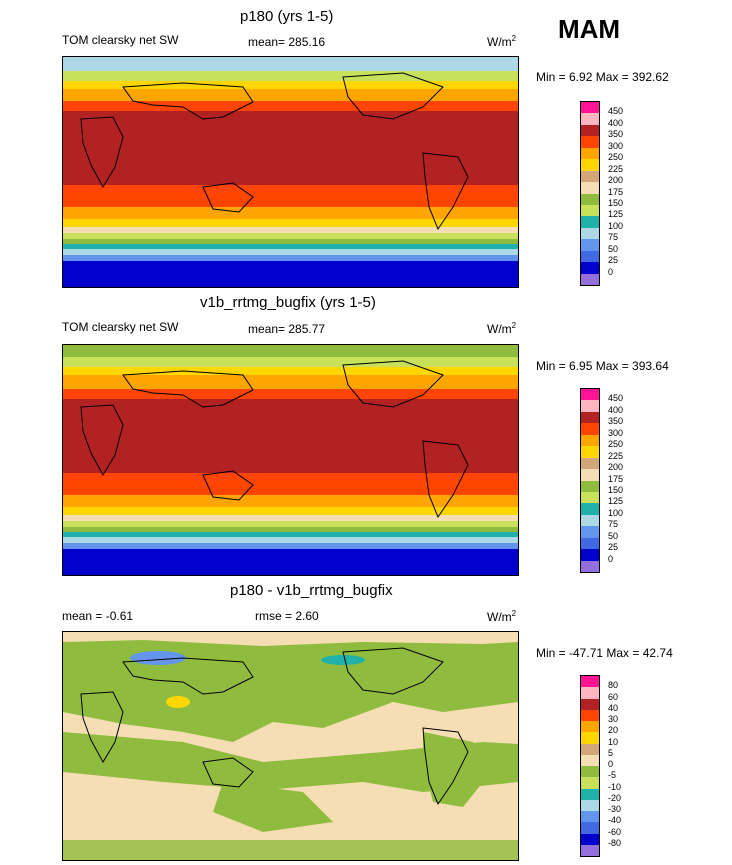  What do you see at coordinates (613, 696) in the screenshot?
I see `colorbar-level-label: 60` at bounding box center [613, 696].